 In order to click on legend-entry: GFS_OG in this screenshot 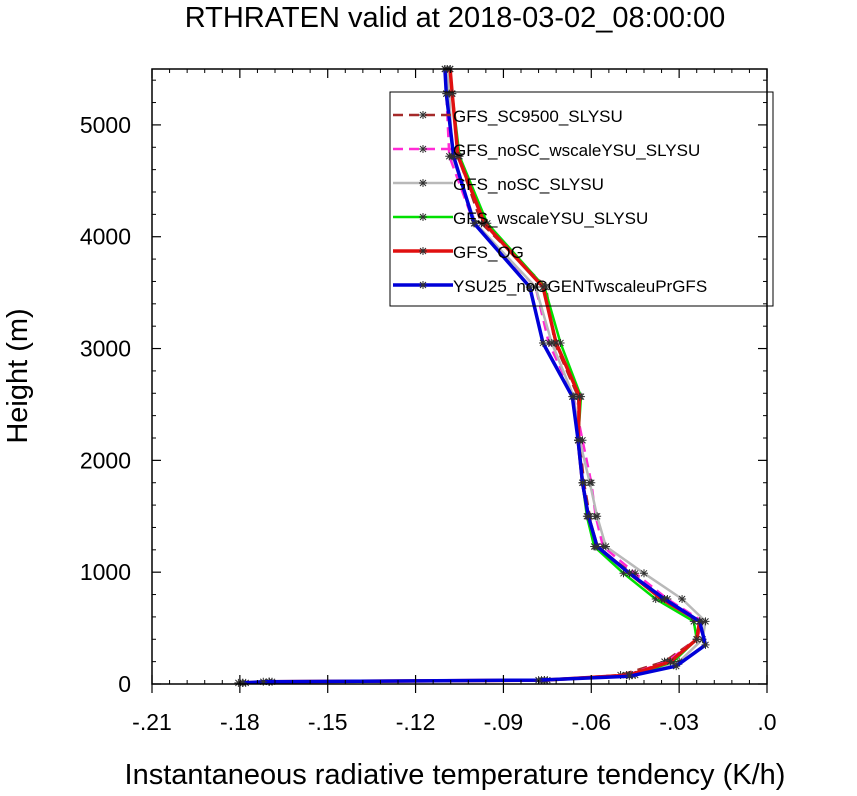, I will do `click(458, 252)`.